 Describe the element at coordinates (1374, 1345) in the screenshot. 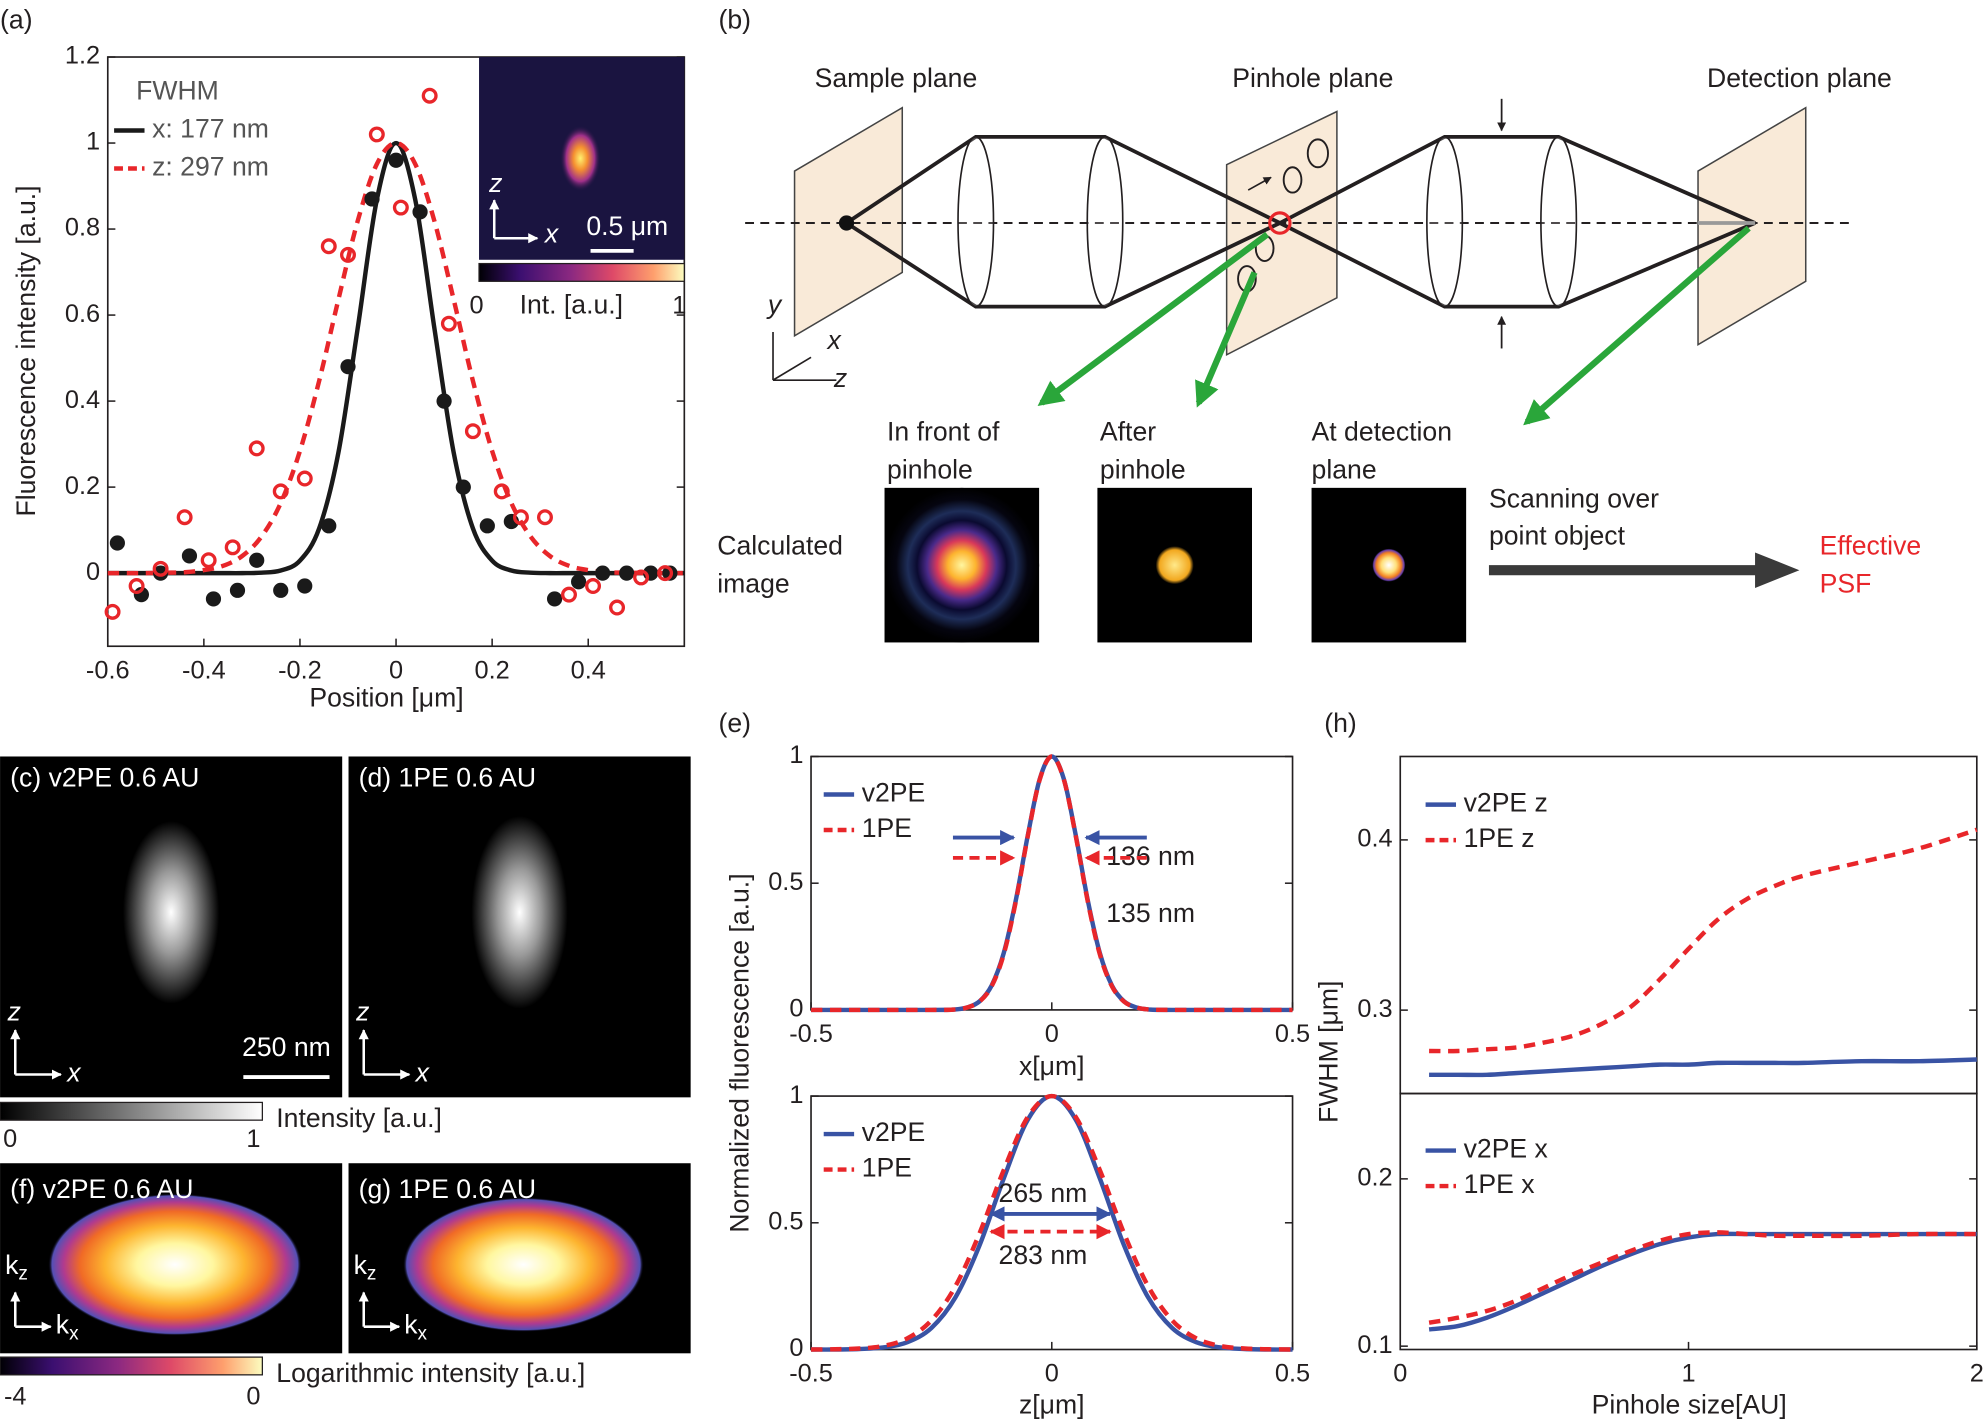

I see `y-tick-label: 0.1` at that location.